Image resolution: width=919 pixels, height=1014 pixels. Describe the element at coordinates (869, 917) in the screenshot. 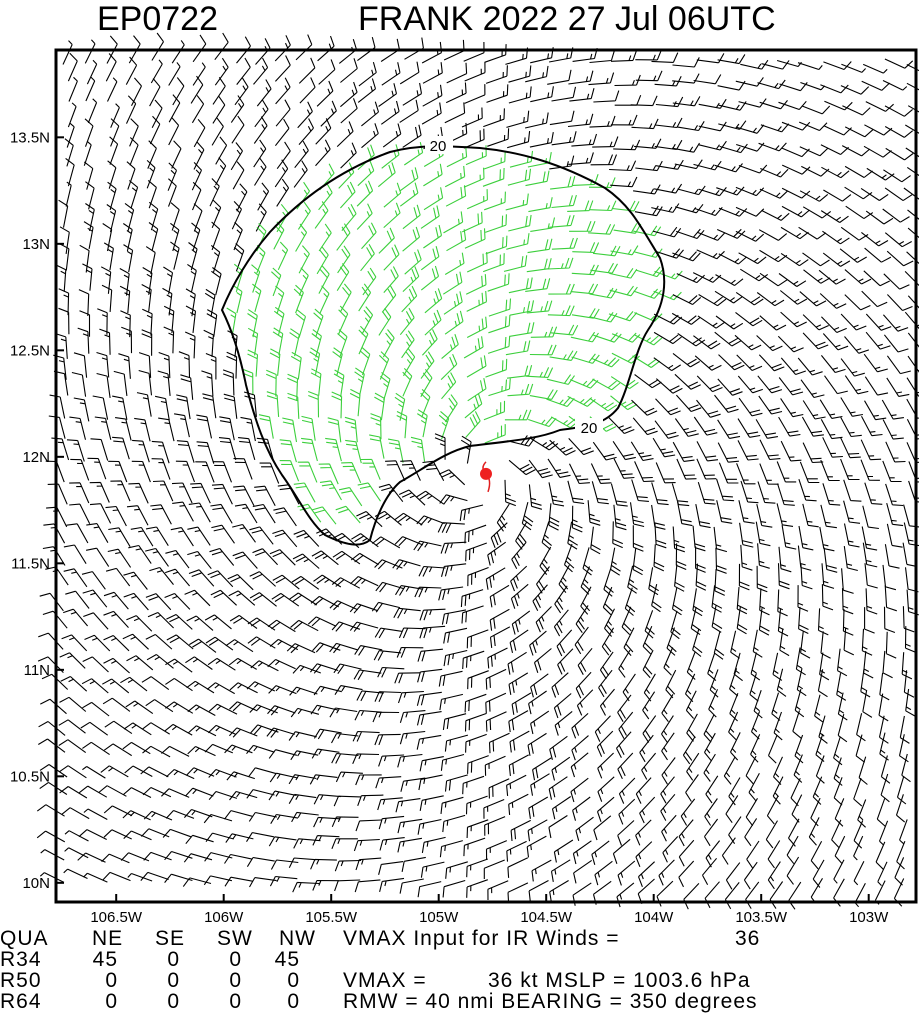

I see `x-tick-label: 103W` at that location.